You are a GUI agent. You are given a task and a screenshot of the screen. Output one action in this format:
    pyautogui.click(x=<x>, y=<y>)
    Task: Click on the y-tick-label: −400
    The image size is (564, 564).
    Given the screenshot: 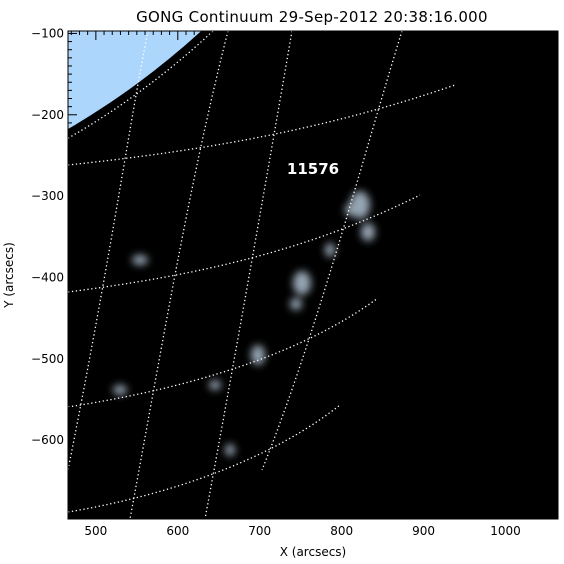 What is the action you would take?
    pyautogui.click(x=47, y=277)
    